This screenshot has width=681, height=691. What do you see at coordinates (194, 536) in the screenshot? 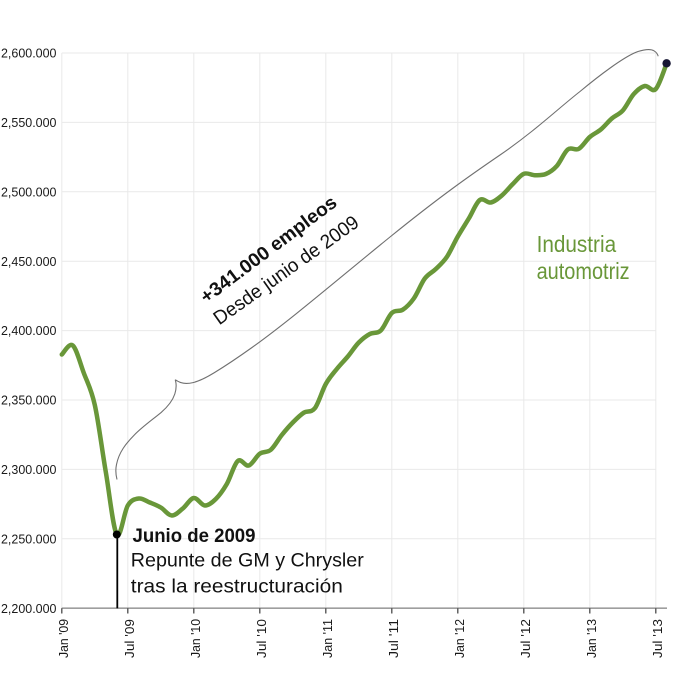
I see `svg-text: Junio de 2009` at bounding box center [194, 536].